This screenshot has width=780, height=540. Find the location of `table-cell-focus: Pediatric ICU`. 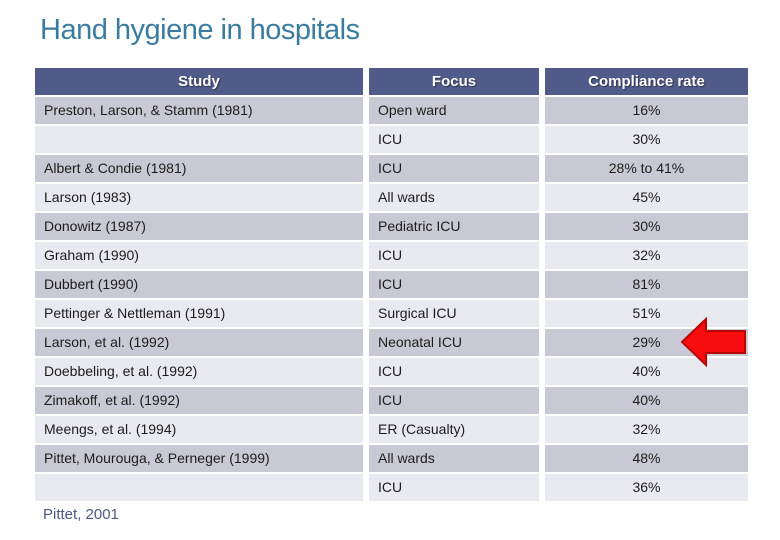

table-cell-focus: Pediatric ICU is located at coordinates (454, 226).